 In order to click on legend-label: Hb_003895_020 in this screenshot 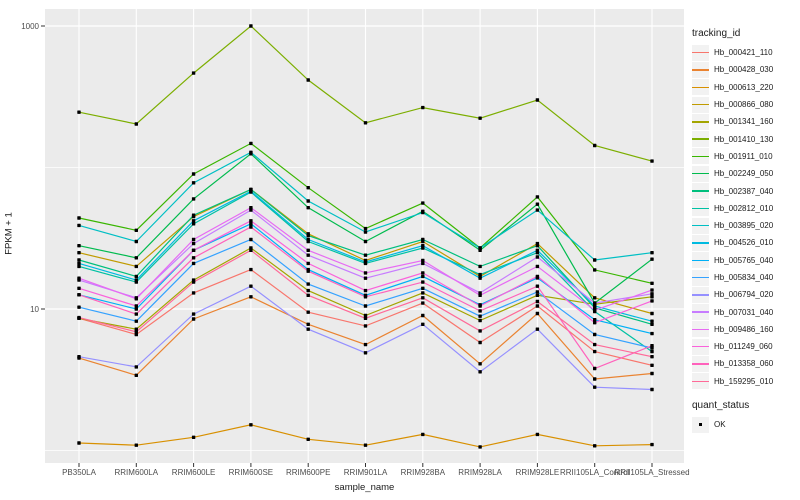, I will do `click(744, 226)`.